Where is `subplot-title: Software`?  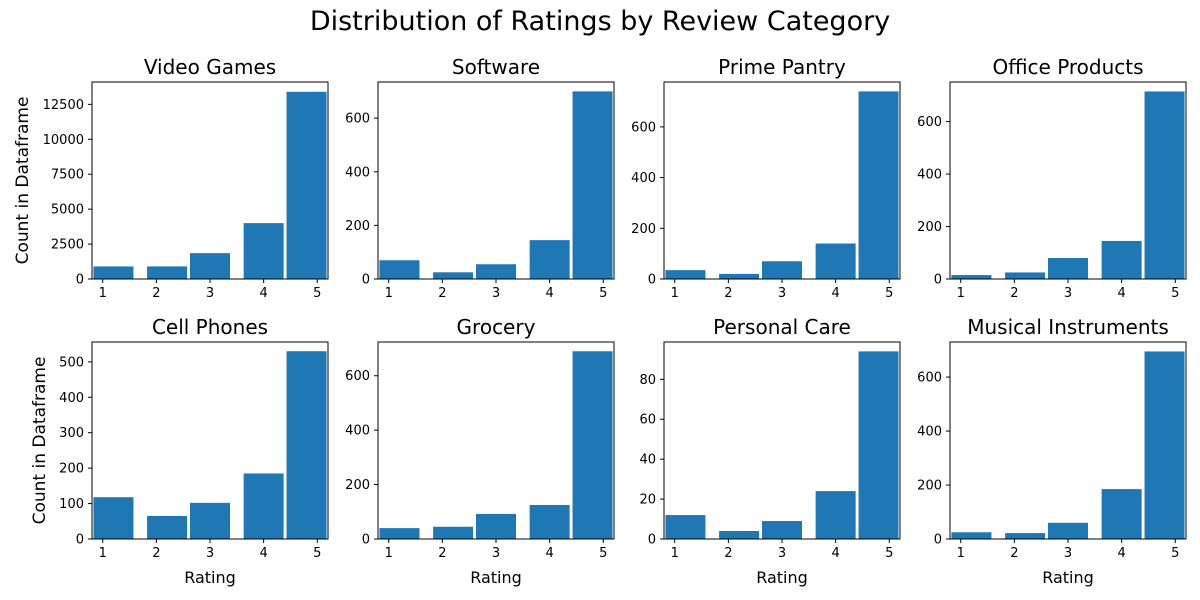 subplot-title: Software is located at coordinates (496, 67).